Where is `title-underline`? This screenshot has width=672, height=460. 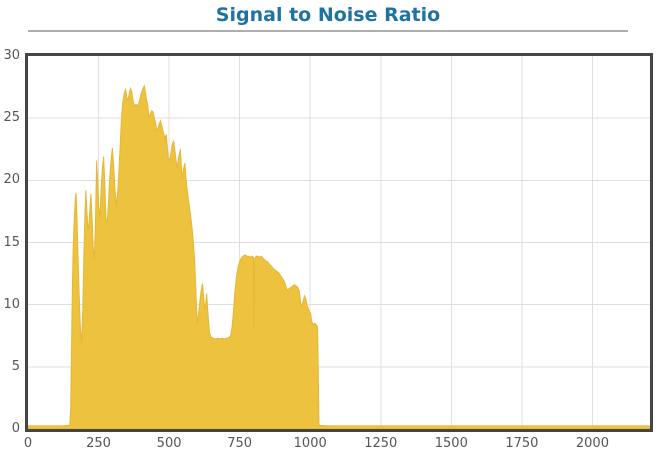 title-underline is located at coordinates (328, 31).